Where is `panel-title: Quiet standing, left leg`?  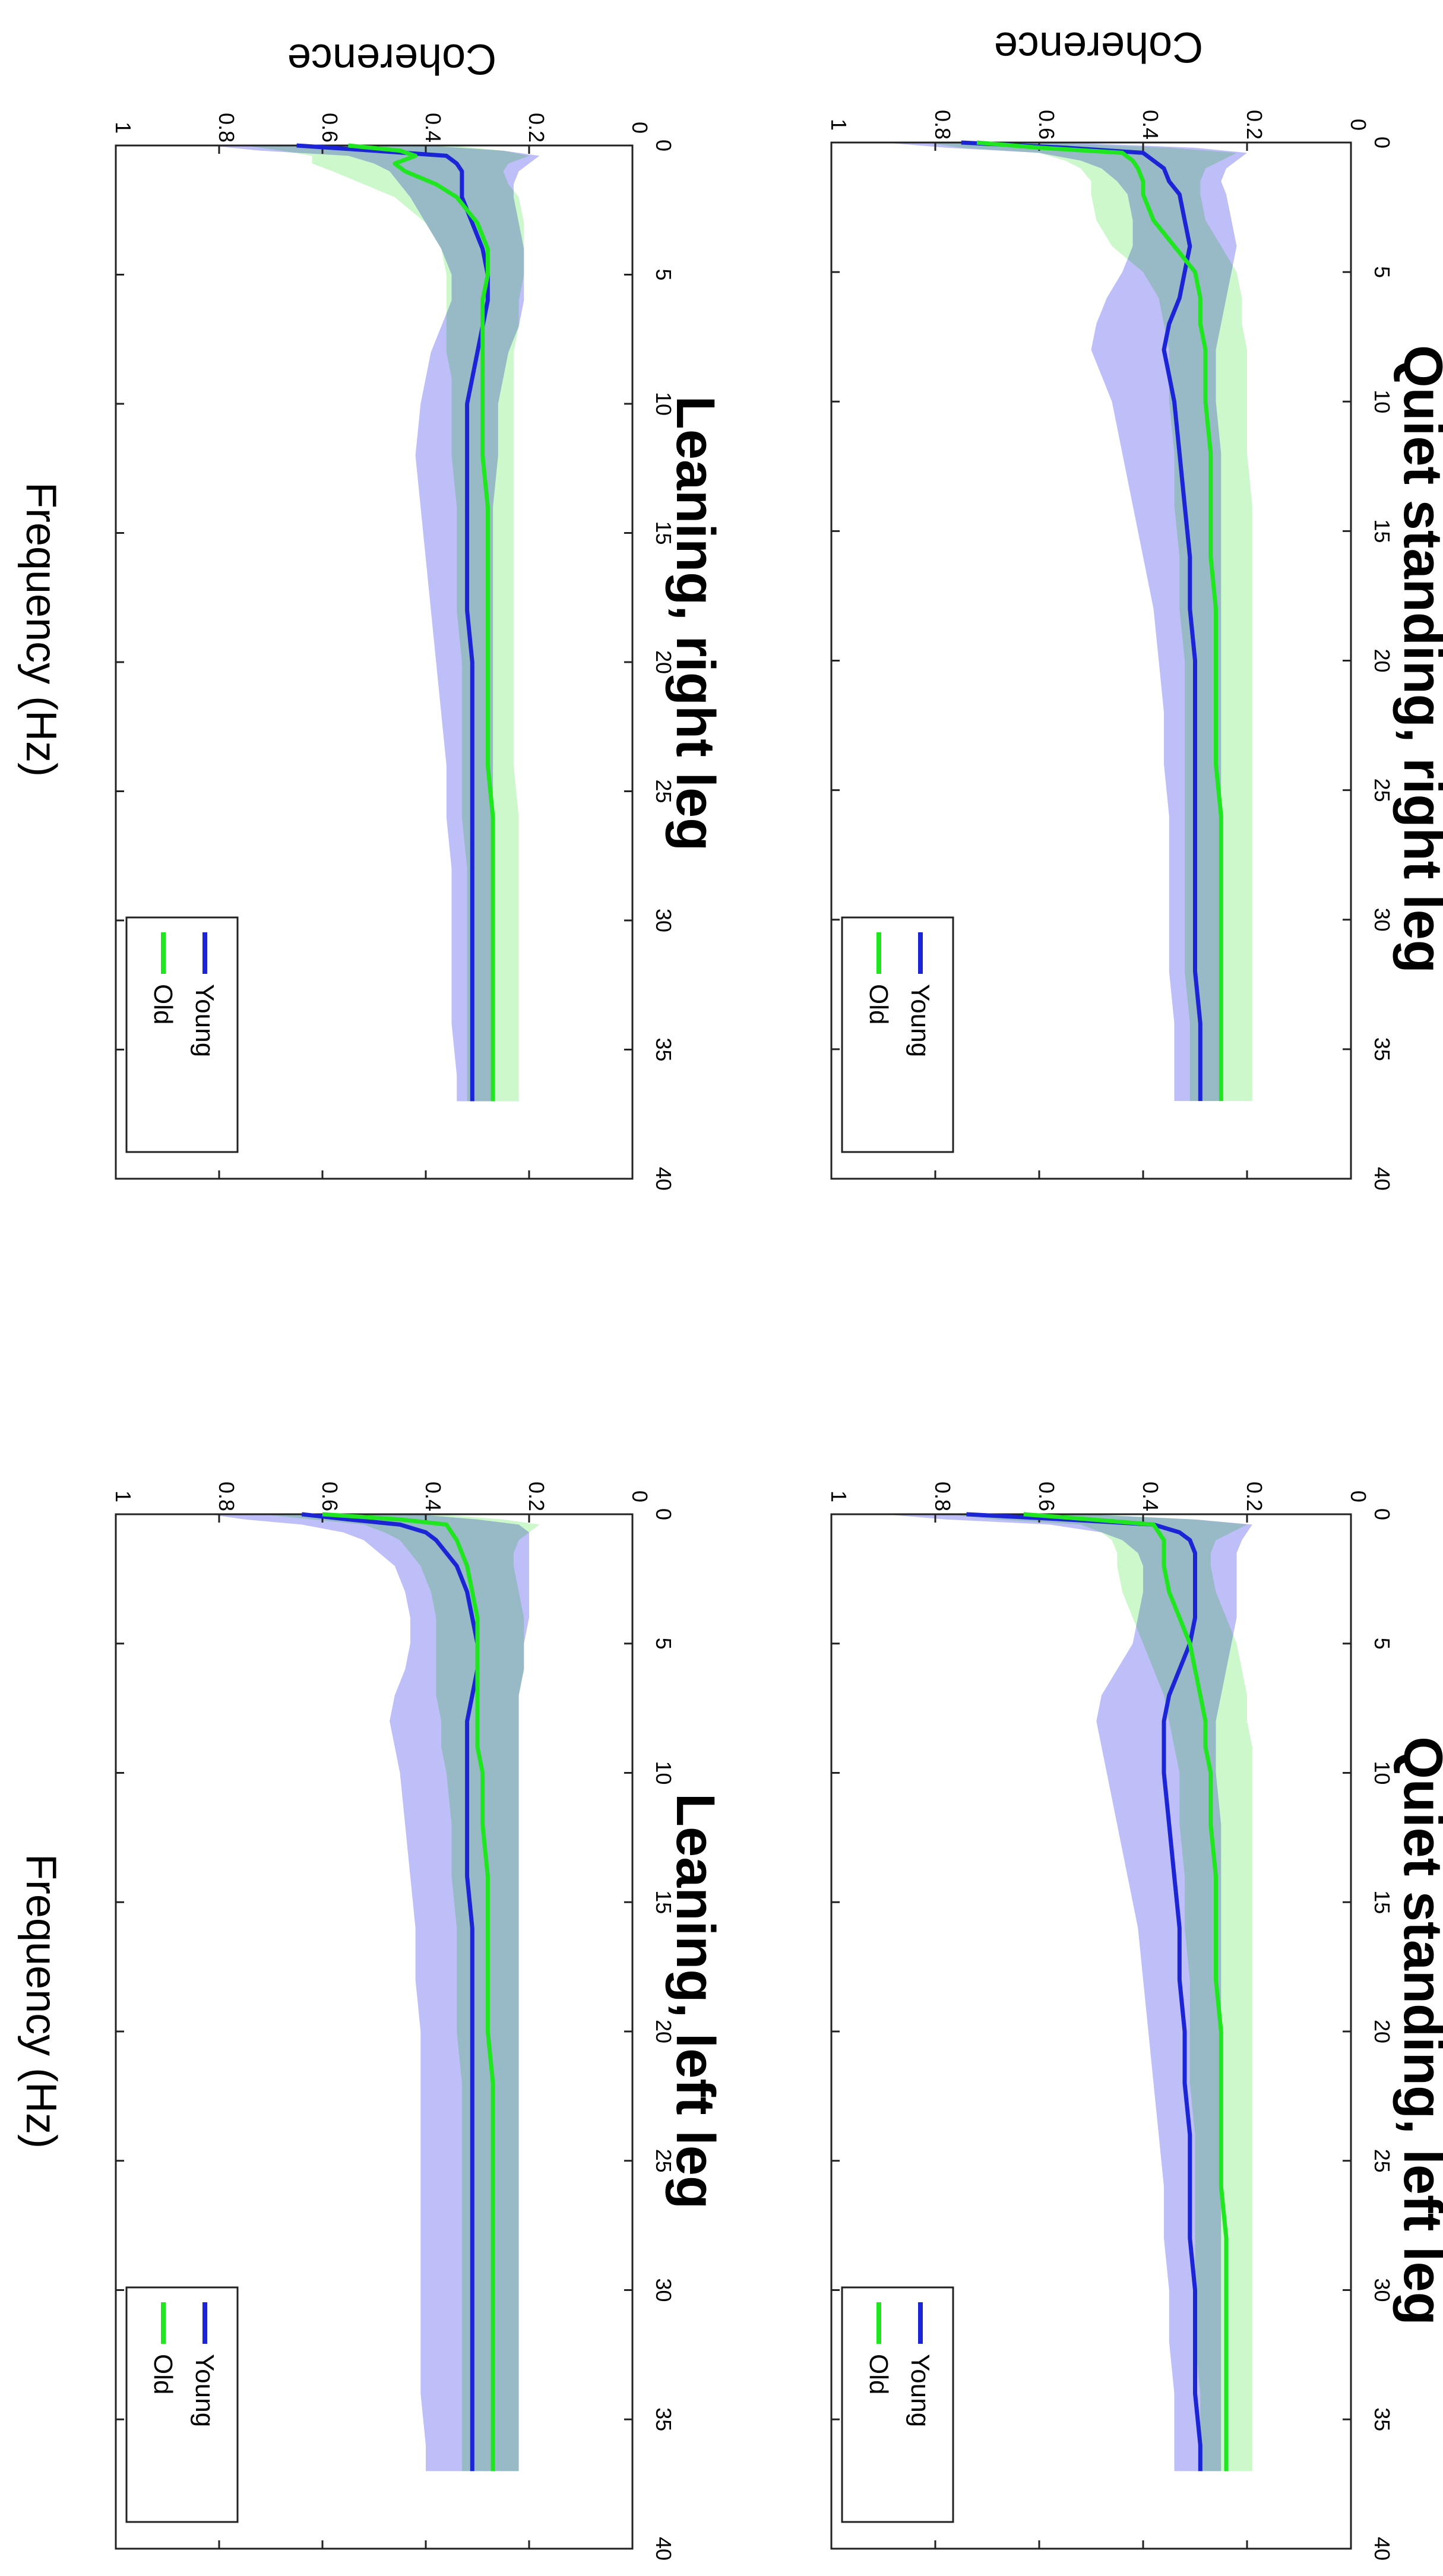
panel-title: Quiet standing, left leg is located at coordinates (1418, 2030).